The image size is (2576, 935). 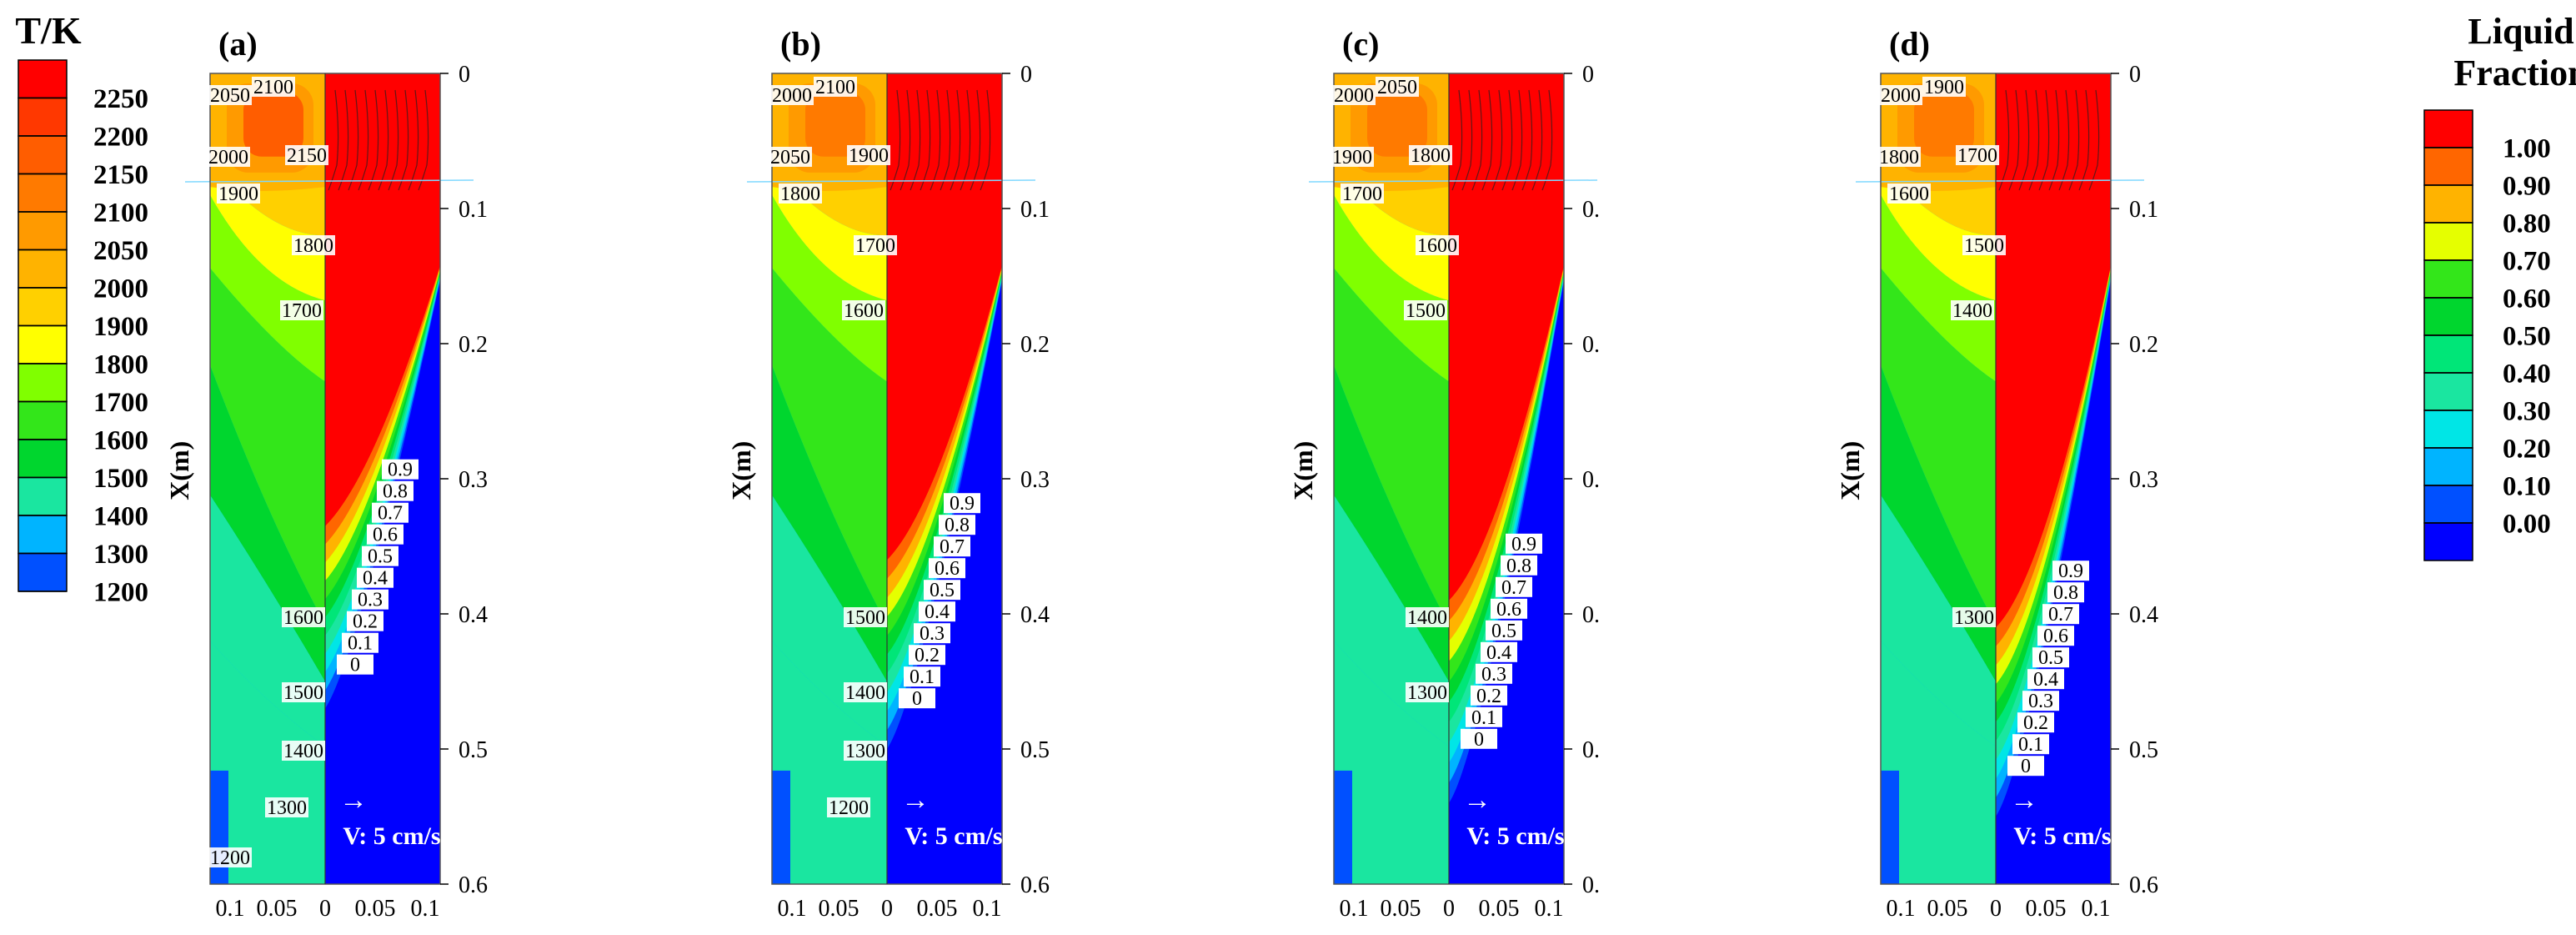 What do you see at coordinates (2527, 224) in the screenshot?
I see `liquid-fraction-legend-label: 0.80` at bounding box center [2527, 224].